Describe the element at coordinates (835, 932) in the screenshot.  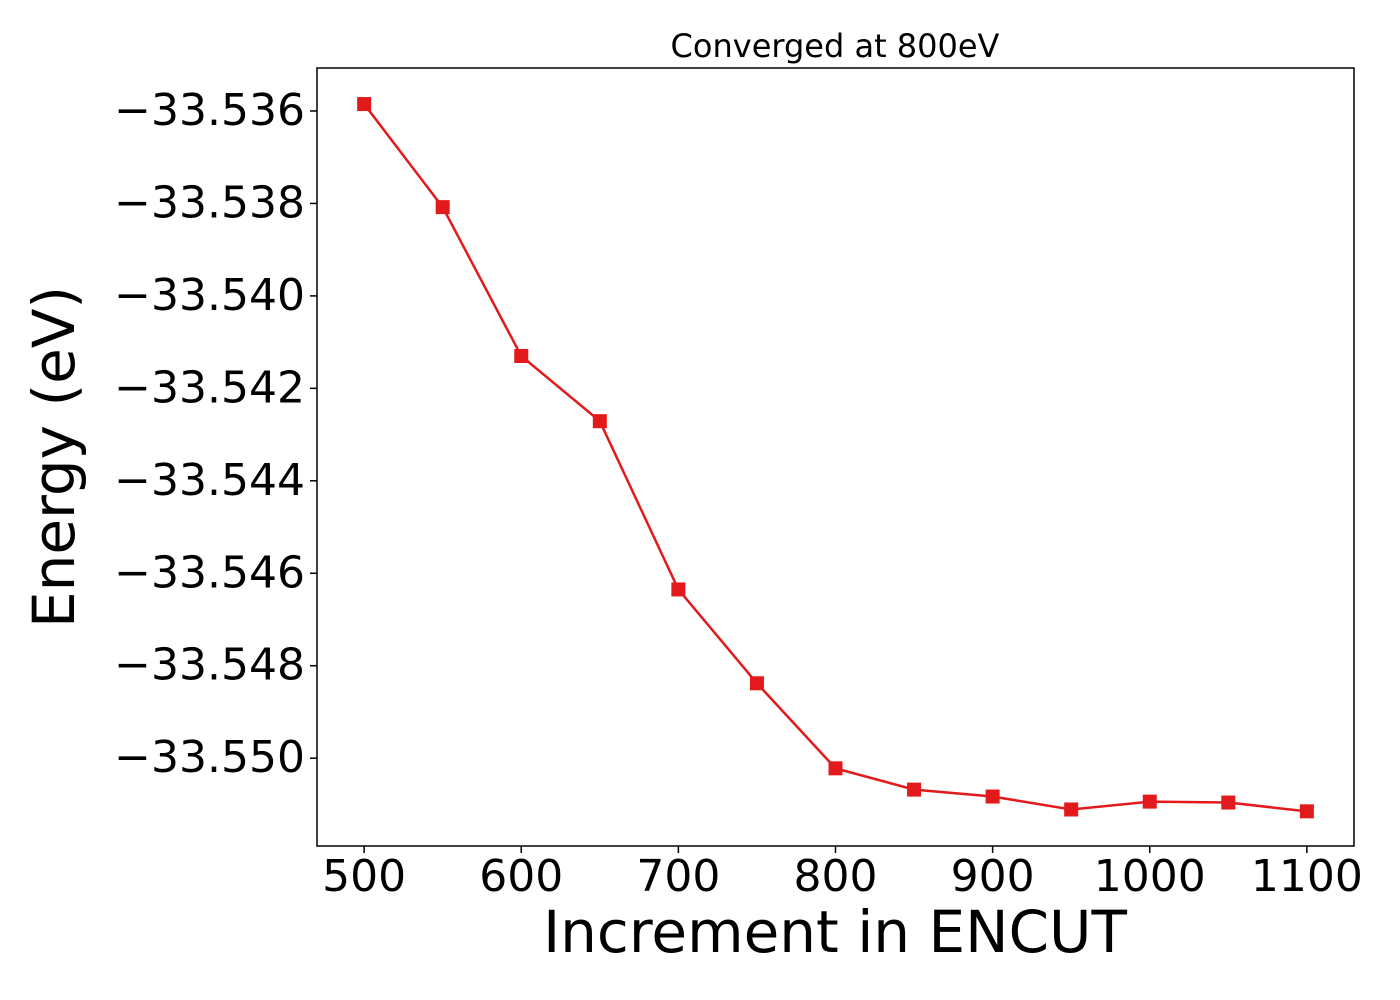
I see `x-axis-label: Increment in ENCUT` at that location.